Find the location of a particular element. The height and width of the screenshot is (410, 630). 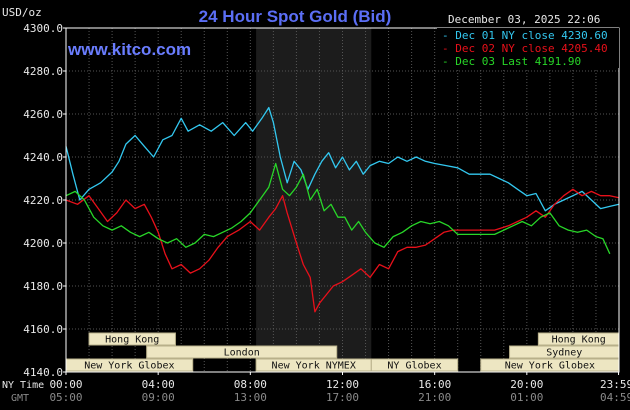

gmt-row-label: GMT is located at coordinates (20, 398).